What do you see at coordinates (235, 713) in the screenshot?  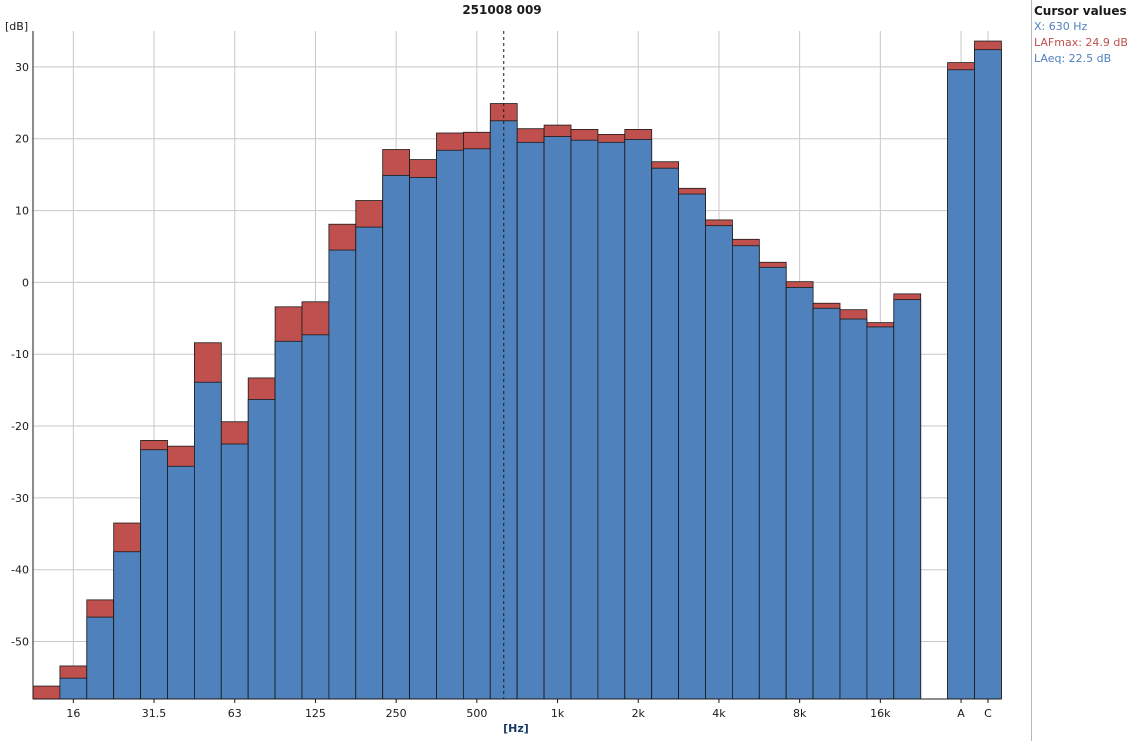 I see `x-tick-label: 63` at bounding box center [235, 713].